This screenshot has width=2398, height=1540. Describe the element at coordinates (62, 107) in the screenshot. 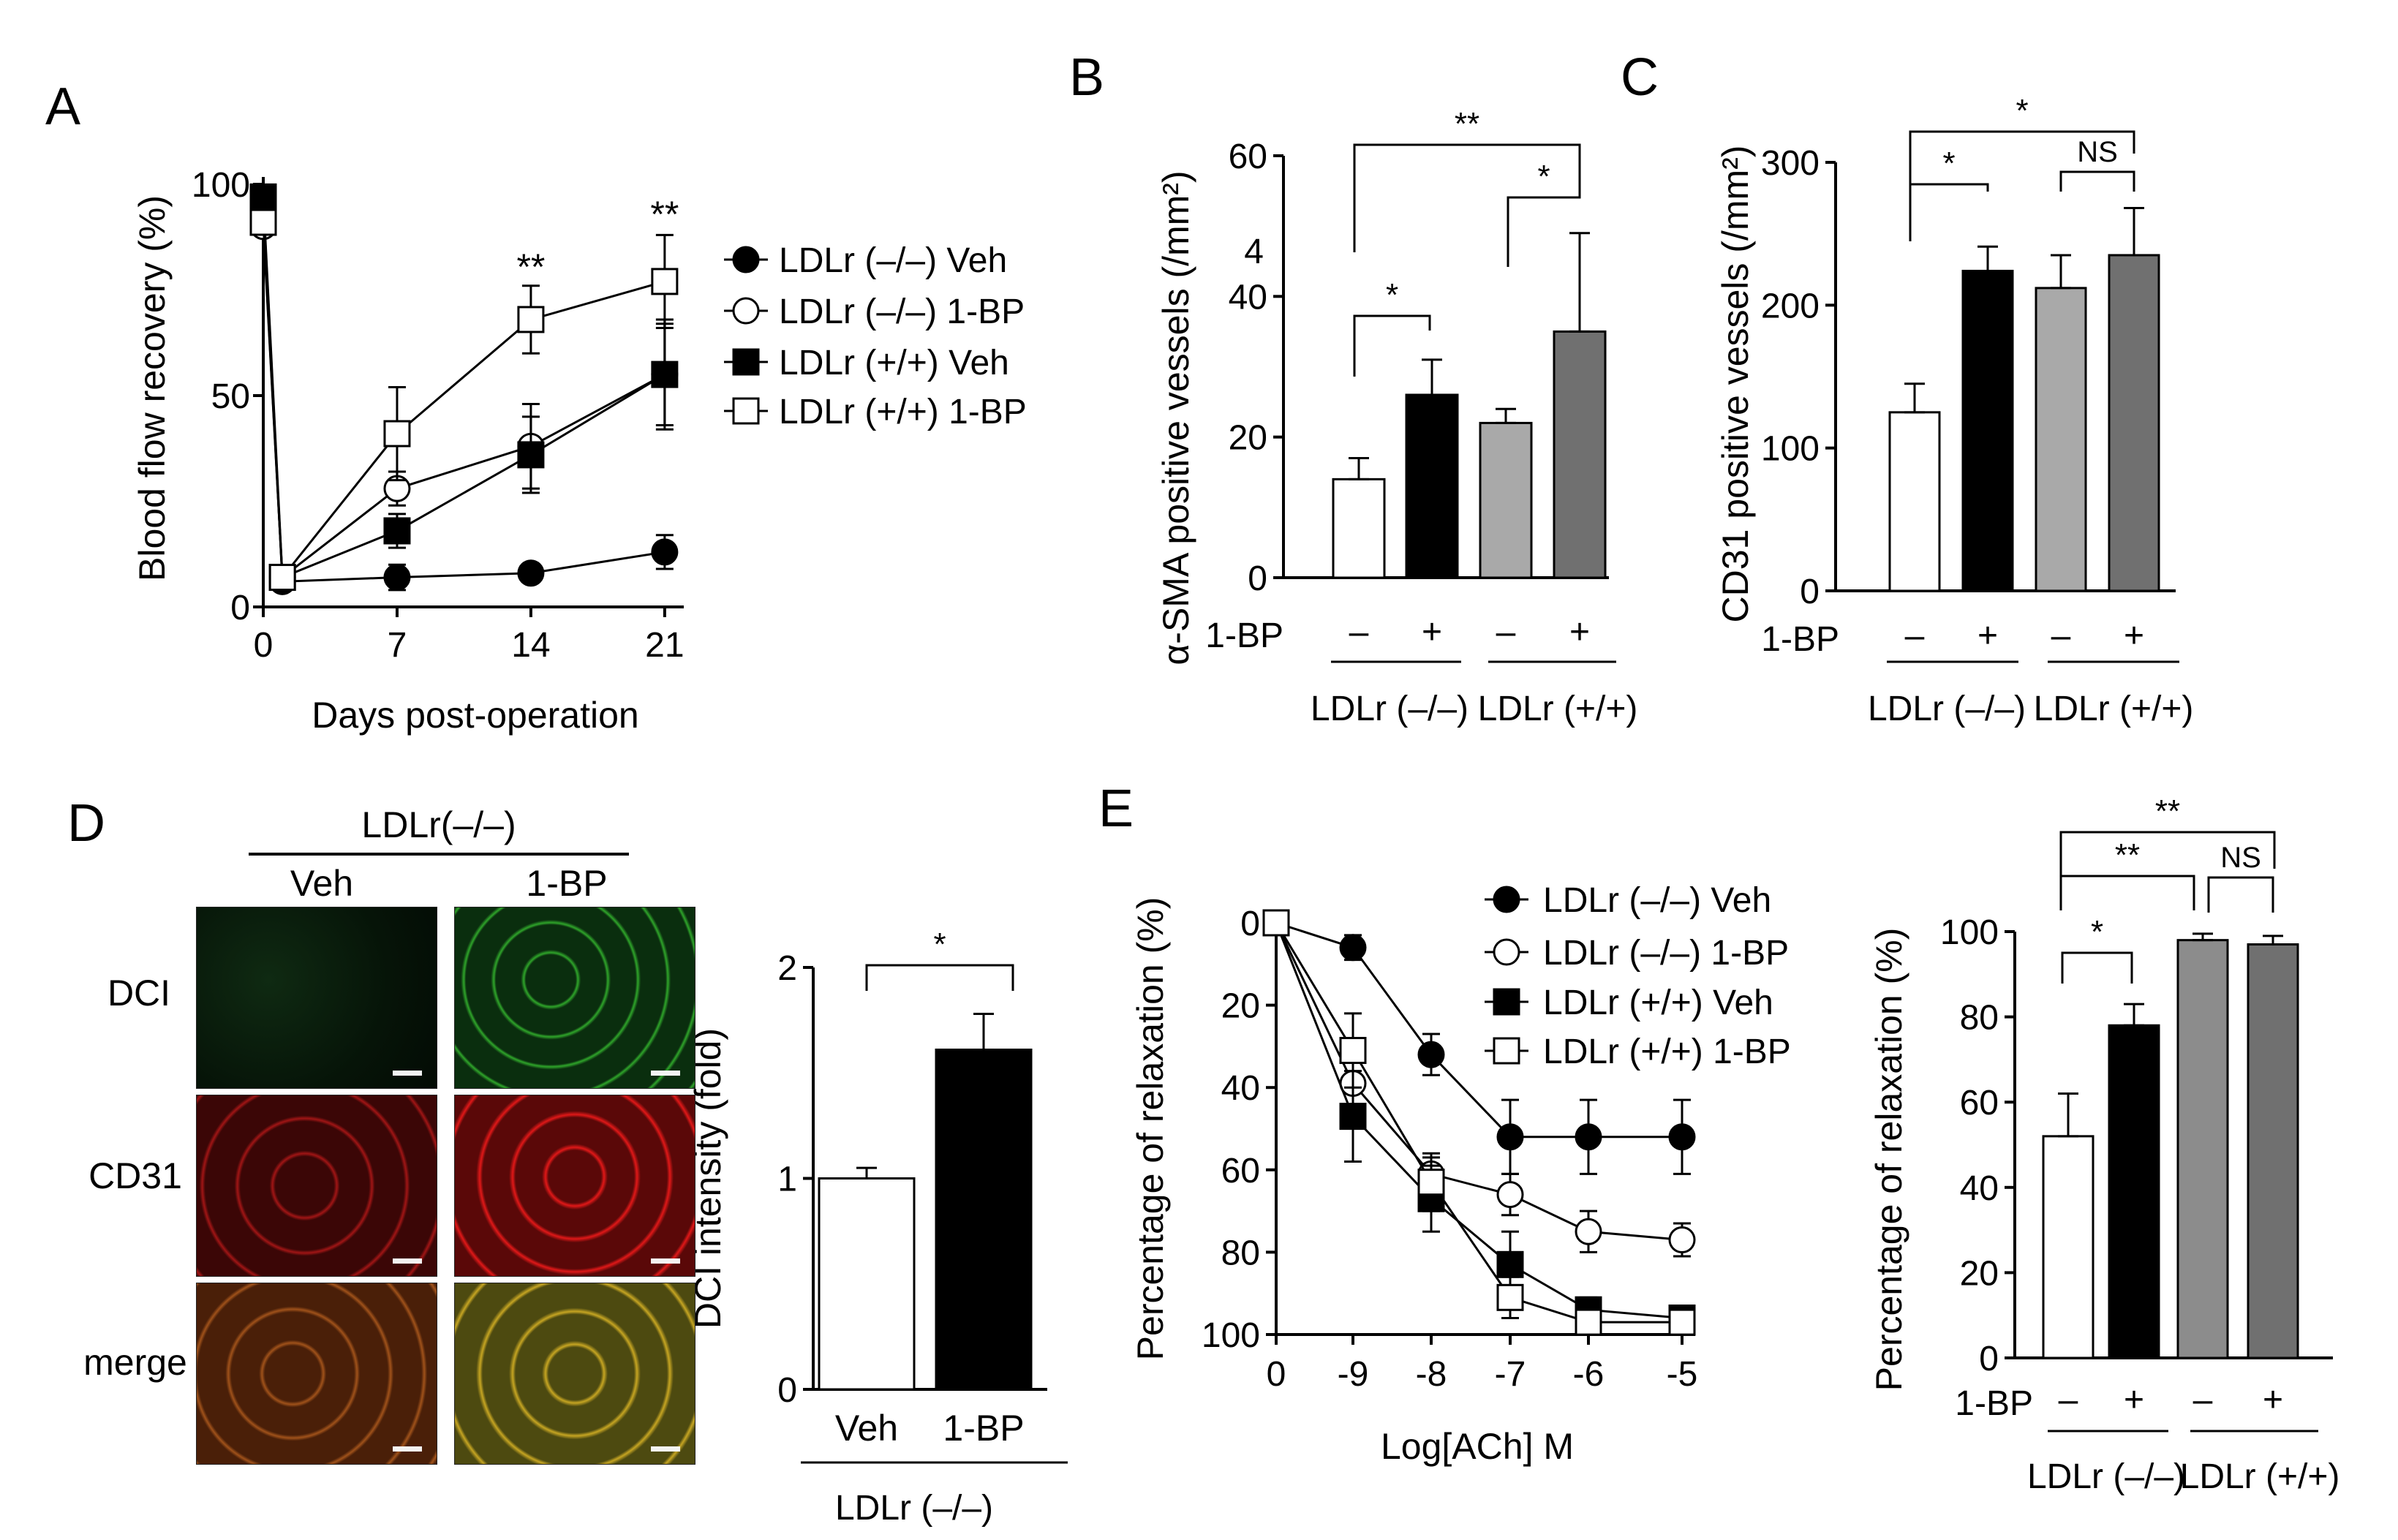

I see `panel-letter-a: A` at that location.